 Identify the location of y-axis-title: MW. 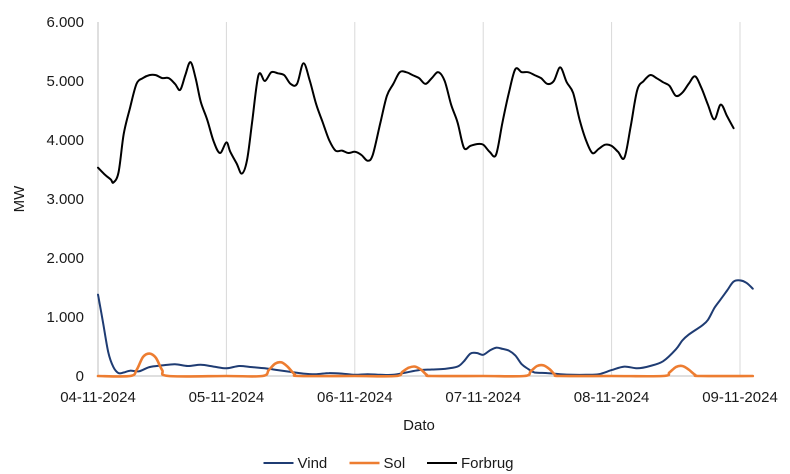
(19, 198).